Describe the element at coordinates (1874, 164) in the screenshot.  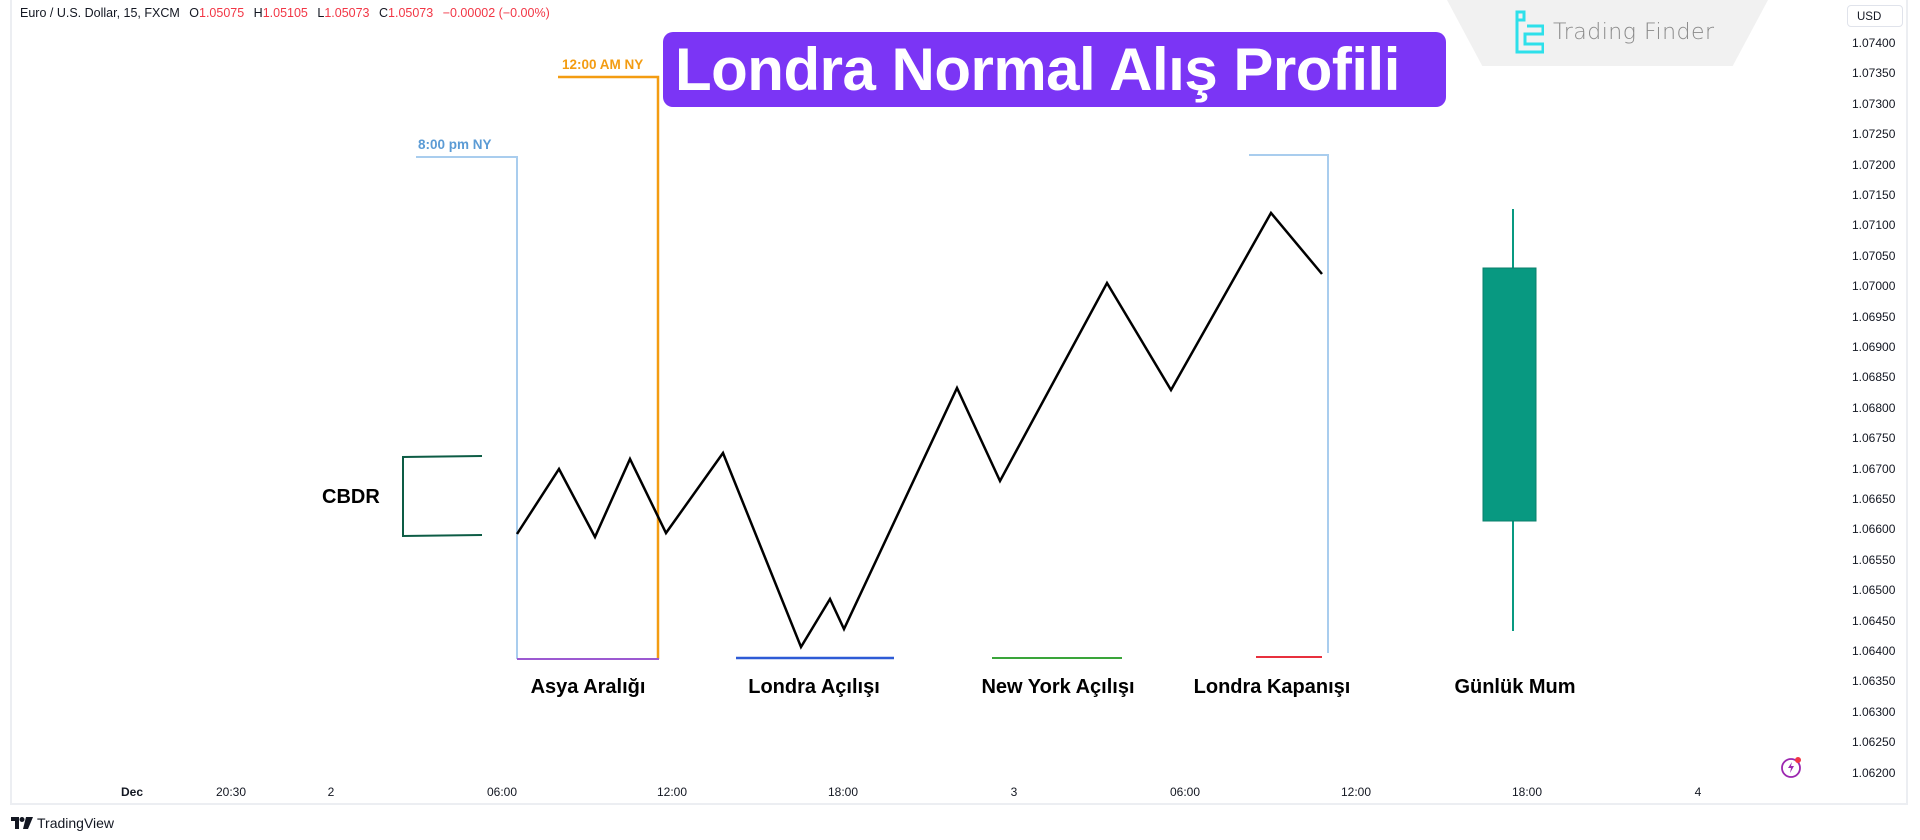
I see `price-label: 1.07200` at that location.